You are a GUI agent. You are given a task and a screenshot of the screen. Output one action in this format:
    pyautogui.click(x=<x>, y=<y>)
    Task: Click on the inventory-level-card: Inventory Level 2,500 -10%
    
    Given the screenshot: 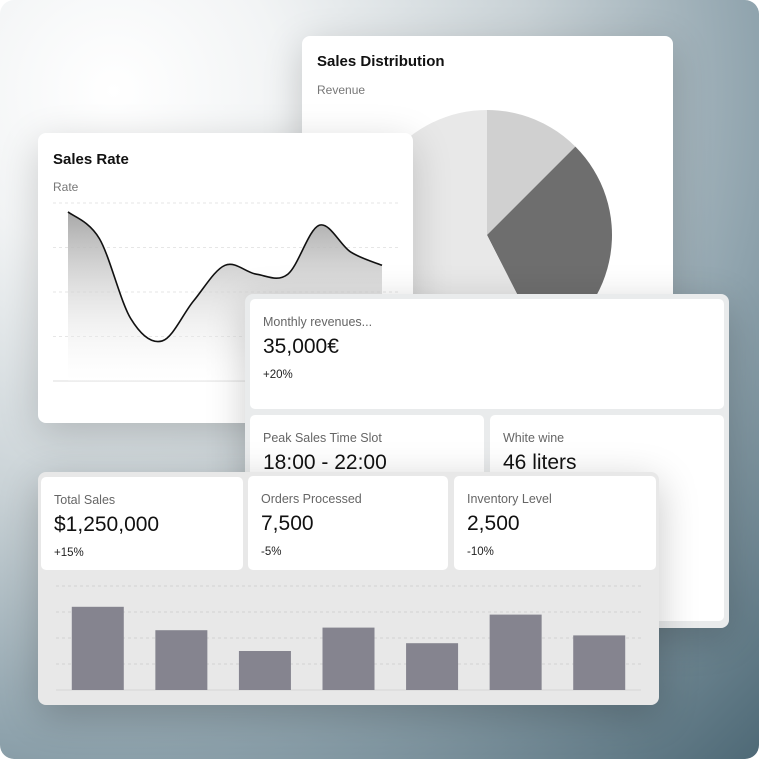 What is the action you would take?
    pyautogui.click(x=555, y=523)
    